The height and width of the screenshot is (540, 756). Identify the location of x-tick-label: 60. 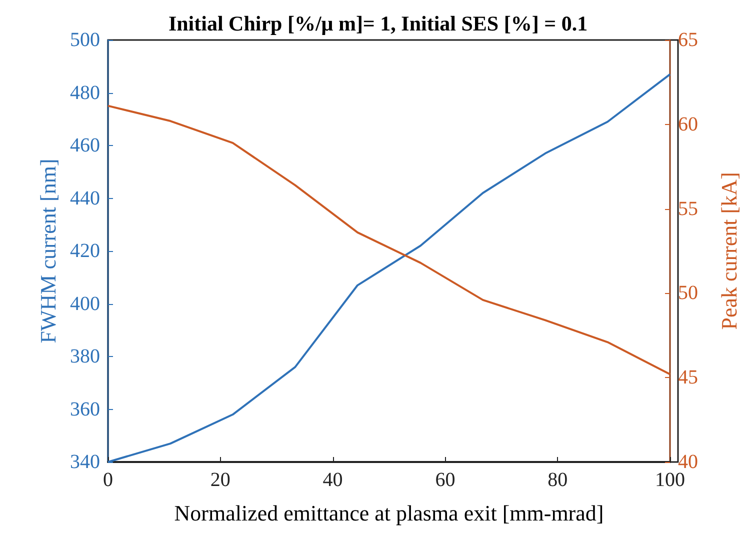
(445, 480).